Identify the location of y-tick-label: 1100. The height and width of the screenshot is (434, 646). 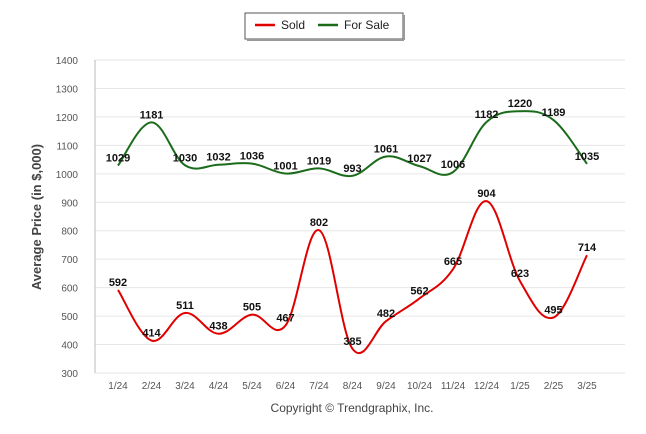
(67, 146).